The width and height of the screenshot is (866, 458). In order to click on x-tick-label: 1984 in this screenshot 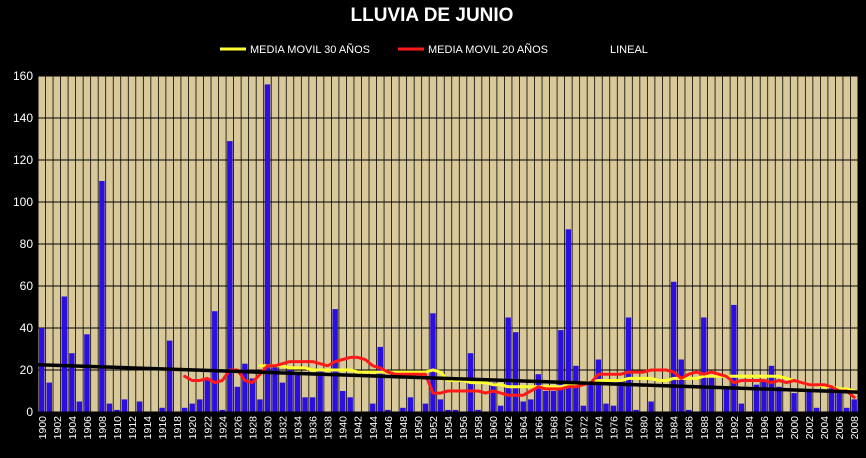, I will do `click(675, 428)`.